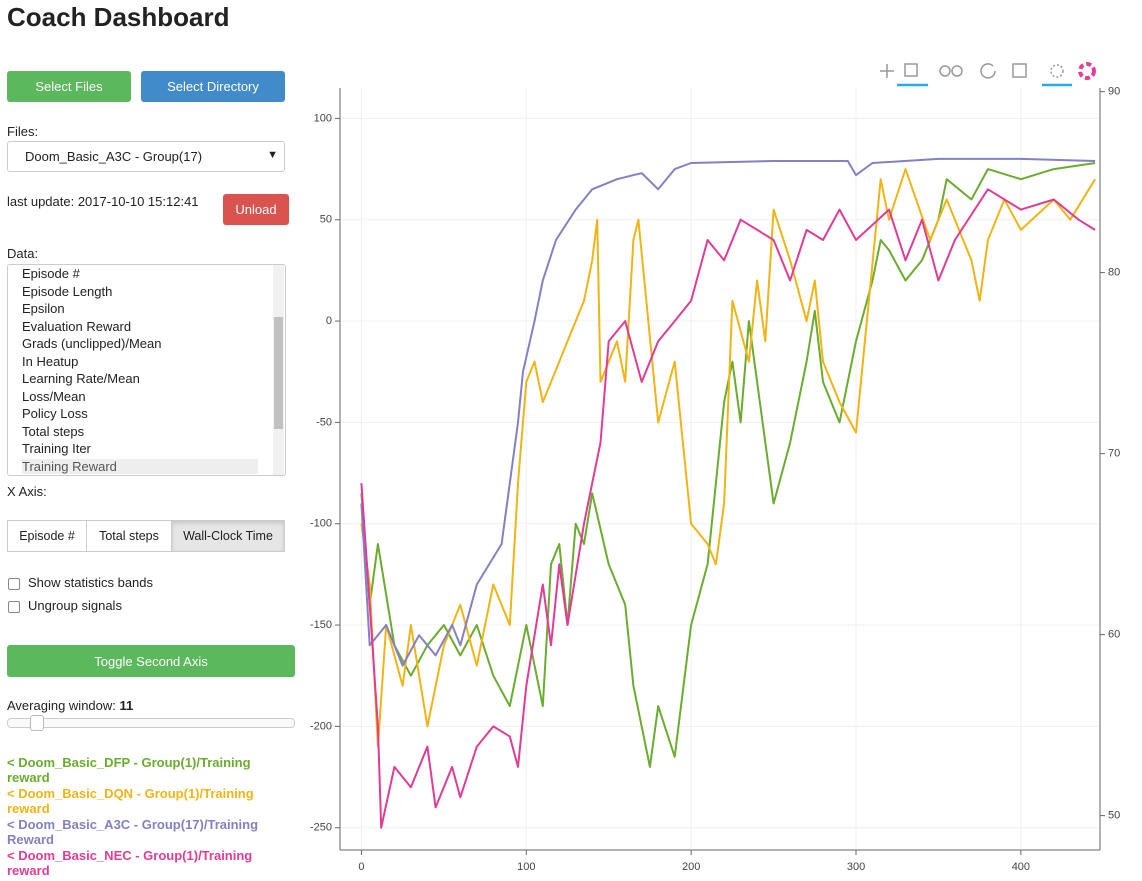 Image resolution: width=1142 pixels, height=881 pixels. Describe the element at coordinates (37, 723) in the screenshot. I see `slider-handle` at that location.